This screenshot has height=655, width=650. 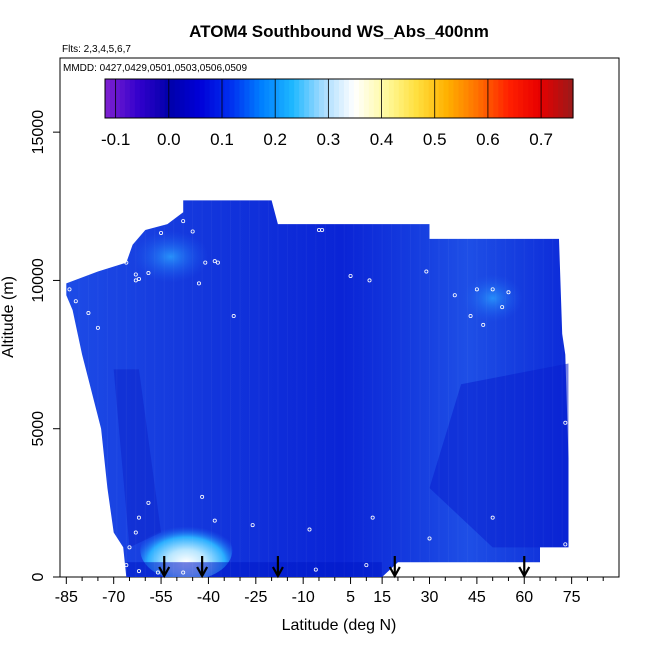 I want to click on x-tick-label: -25, so click(x=255, y=597).